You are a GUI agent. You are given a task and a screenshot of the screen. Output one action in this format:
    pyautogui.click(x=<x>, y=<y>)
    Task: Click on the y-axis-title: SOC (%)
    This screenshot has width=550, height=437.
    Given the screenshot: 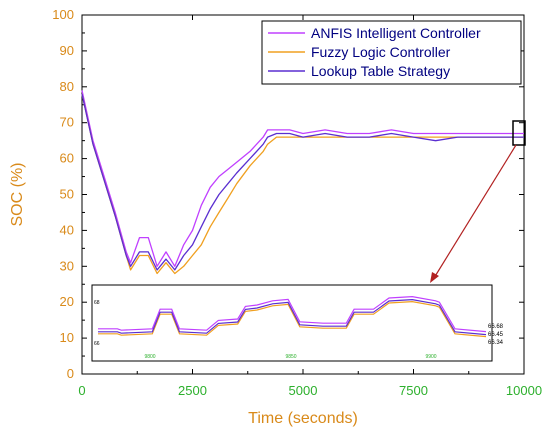 What is the action you would take?
    pyautogui.click(x=17, y=195)
    